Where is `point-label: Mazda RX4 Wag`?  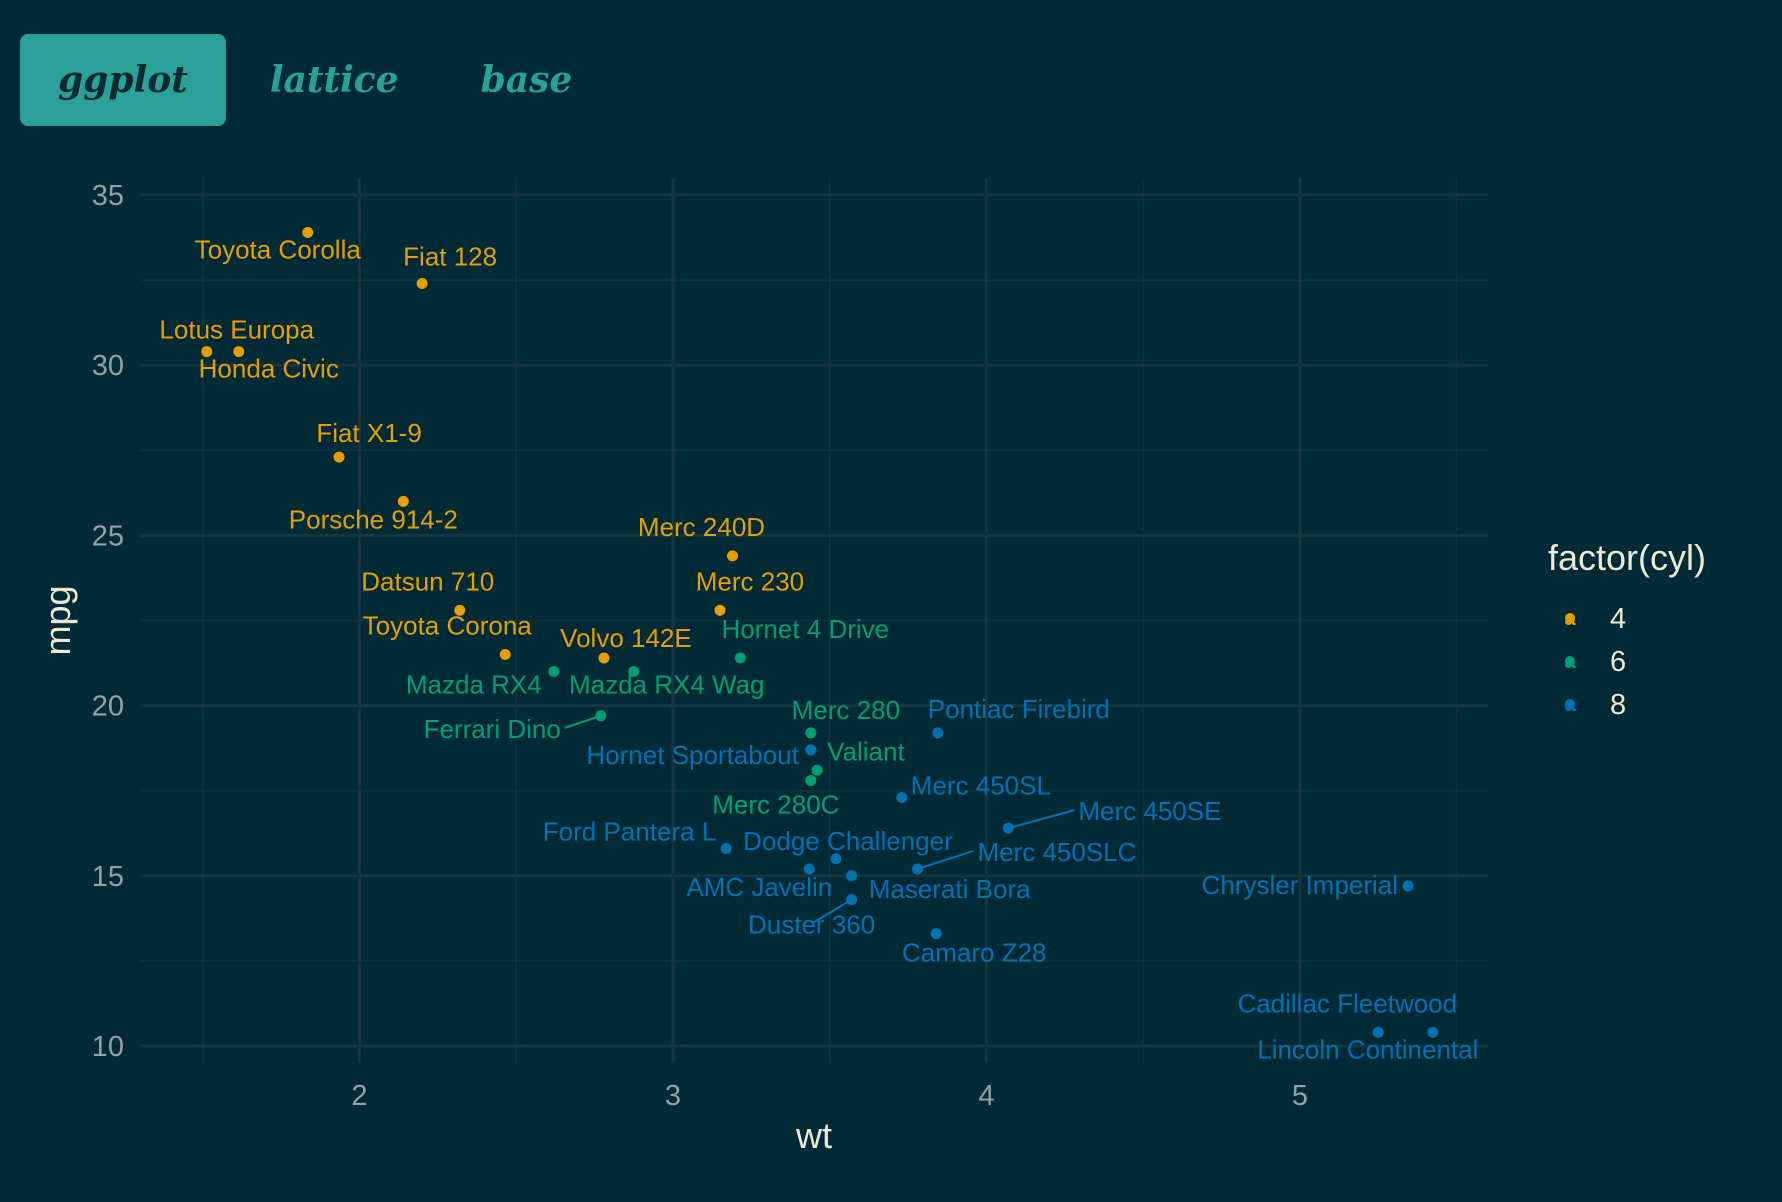 point-label: Mazda RX4 Wag is located at coordinates (667, 685).